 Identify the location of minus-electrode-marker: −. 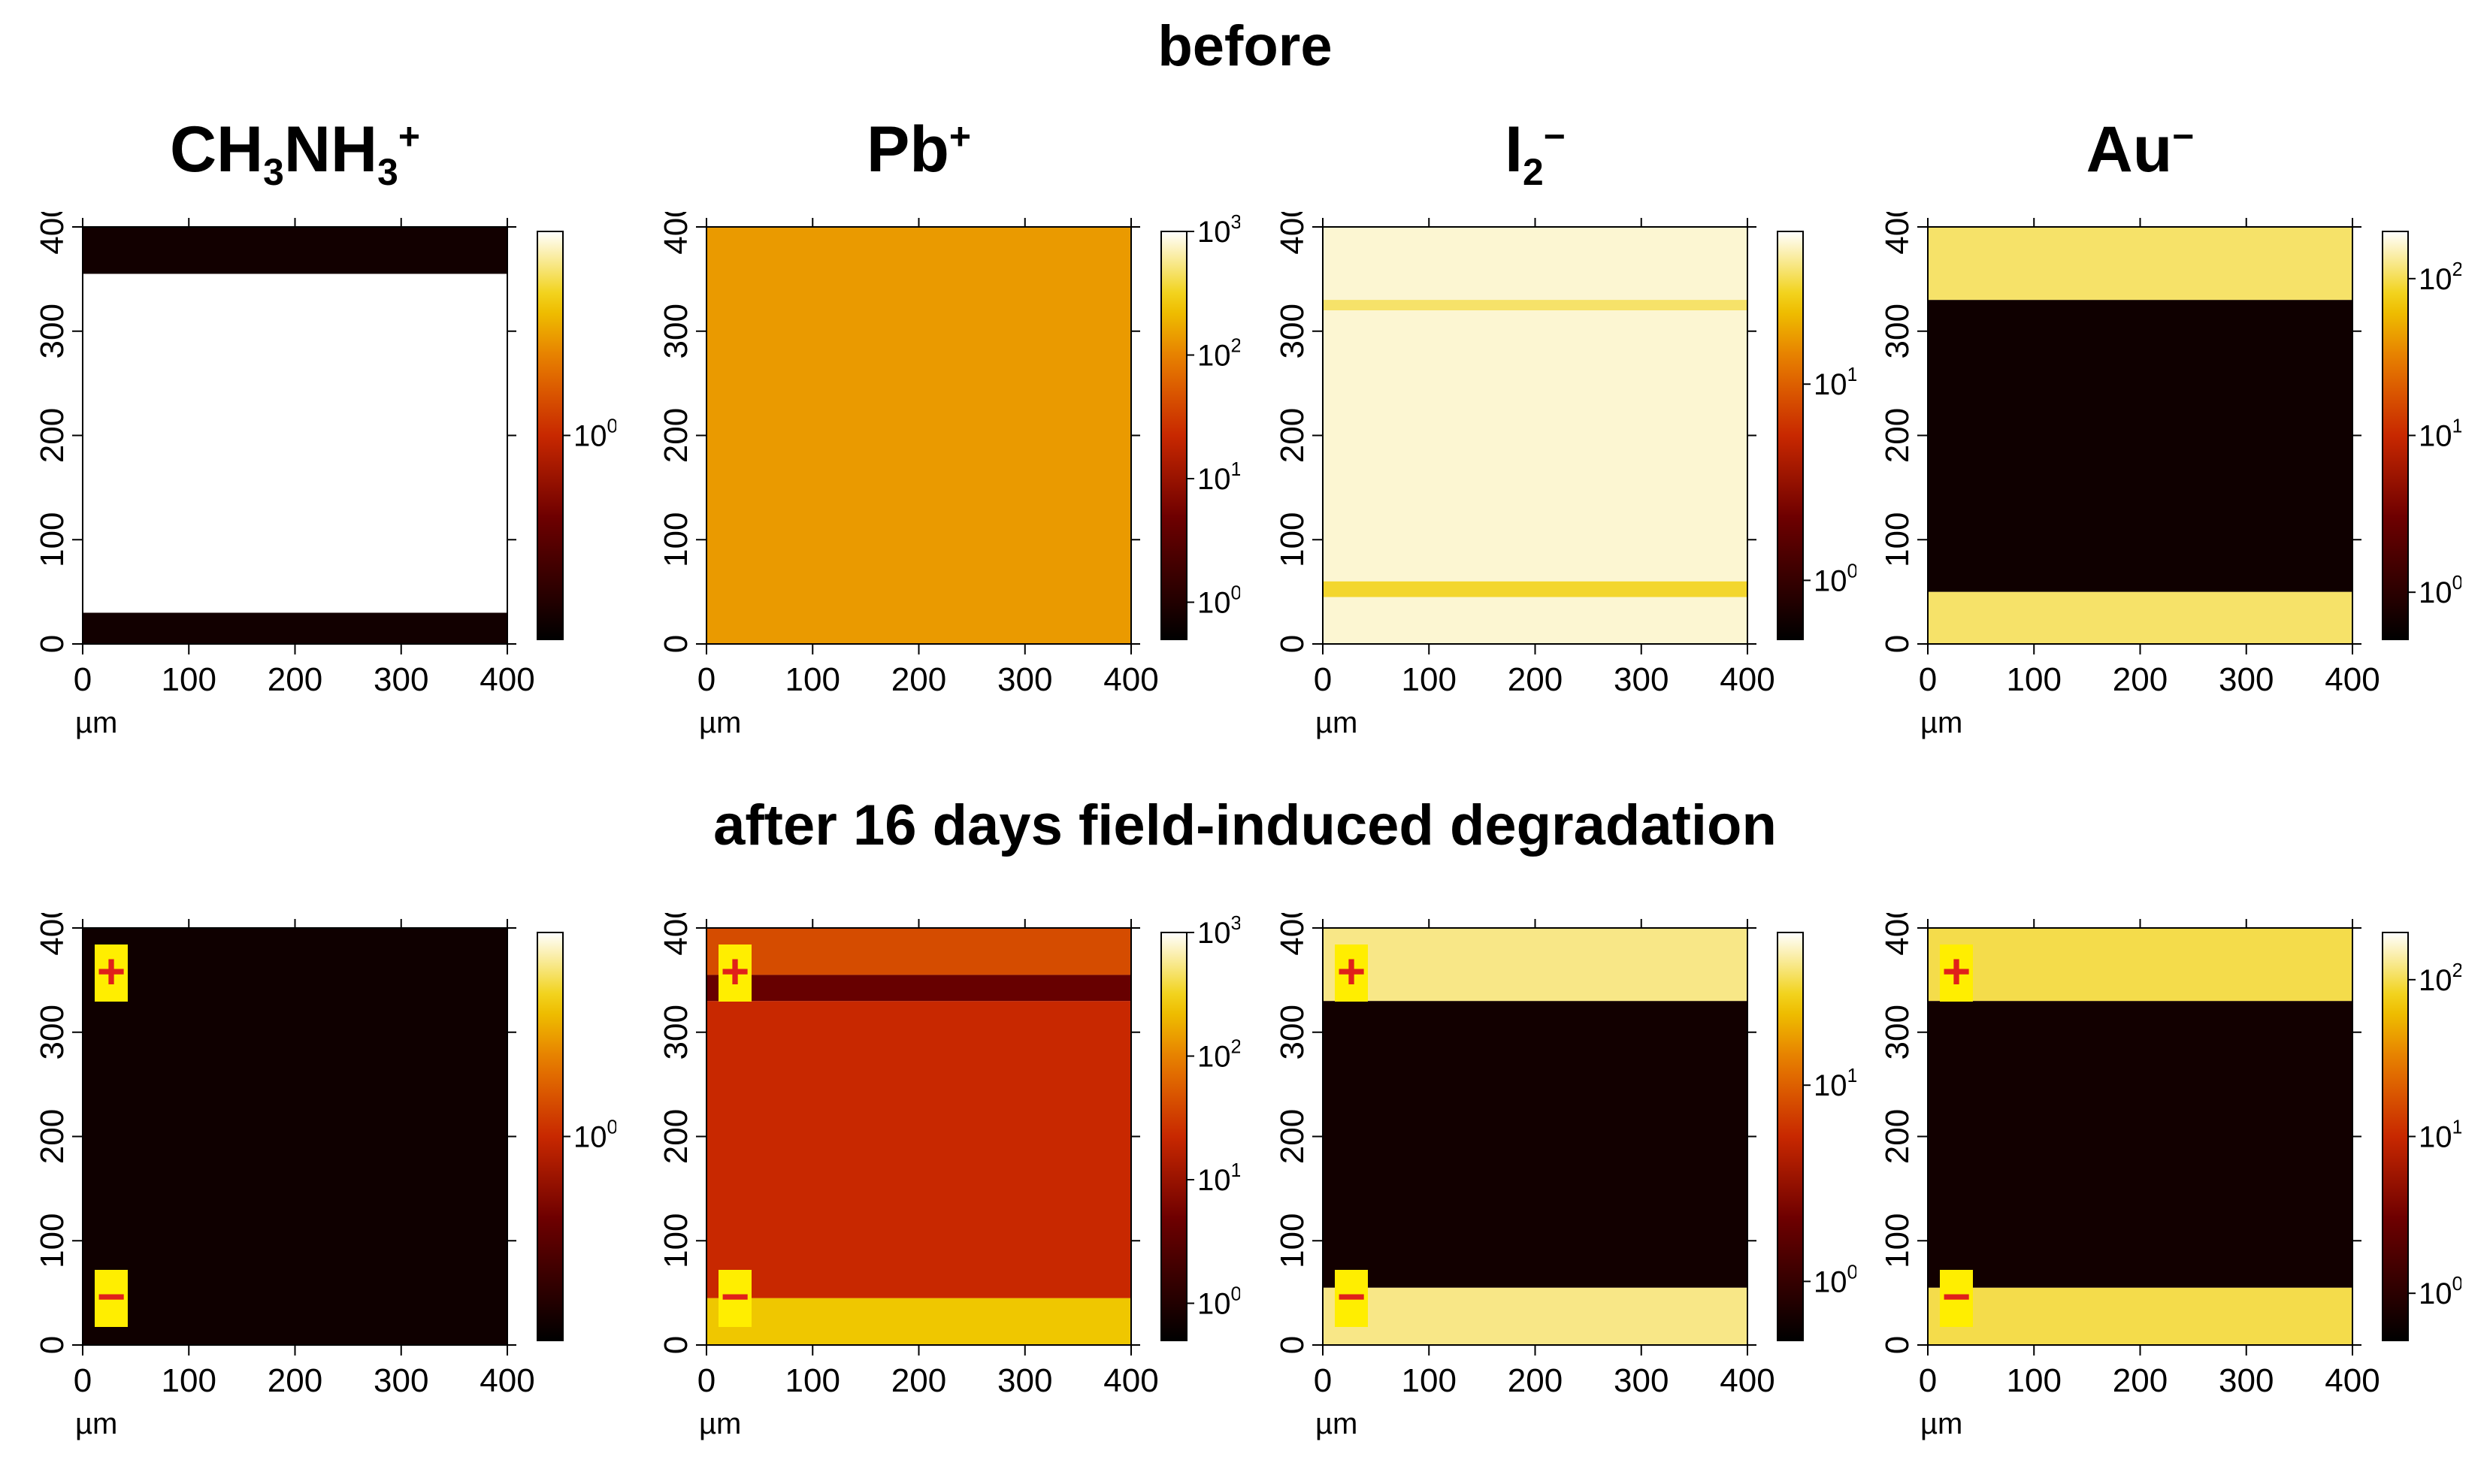
(1351, 1298).